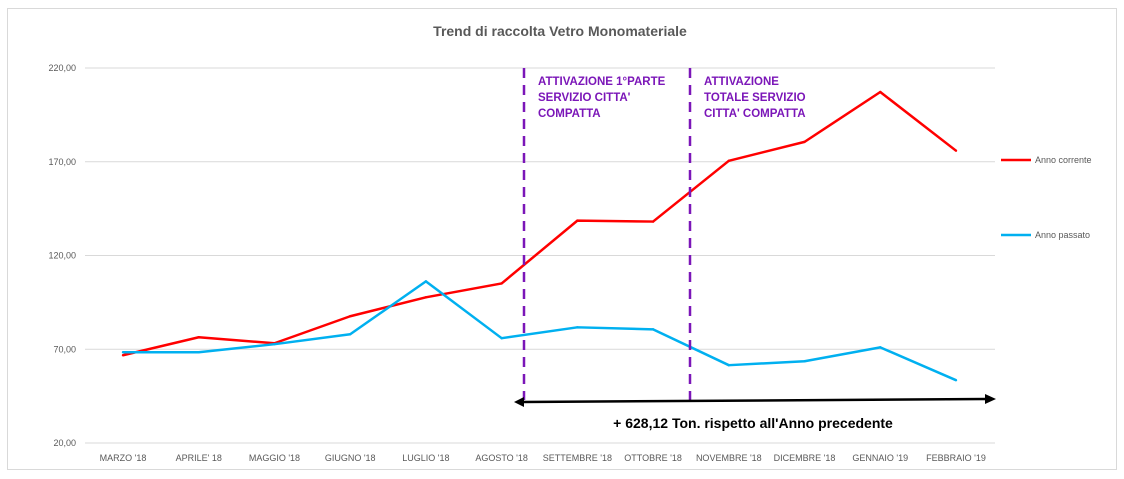 The width and height of the screenshot is (1124, 479). Describe the element at coordinates (425, 458) in the screenshot. I see `x-tick-label: LUGLIO '18` at that location.